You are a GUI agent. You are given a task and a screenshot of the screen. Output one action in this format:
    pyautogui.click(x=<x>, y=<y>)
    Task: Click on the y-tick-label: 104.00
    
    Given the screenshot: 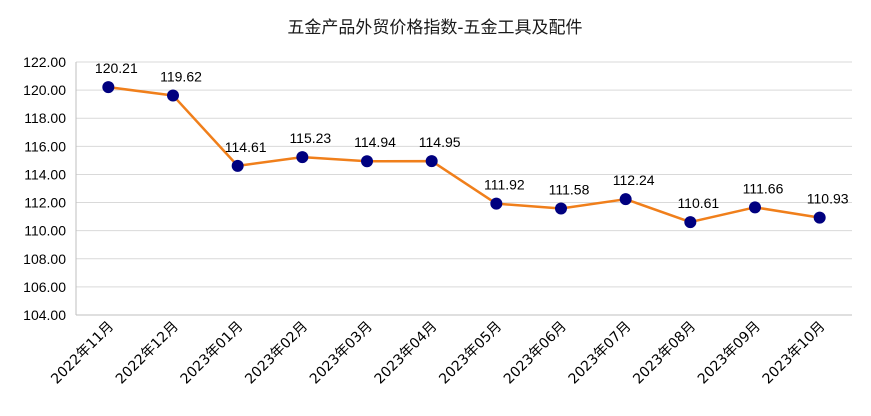 What is the action you would take?
    pyautogui.click(x=44, y=315)
    